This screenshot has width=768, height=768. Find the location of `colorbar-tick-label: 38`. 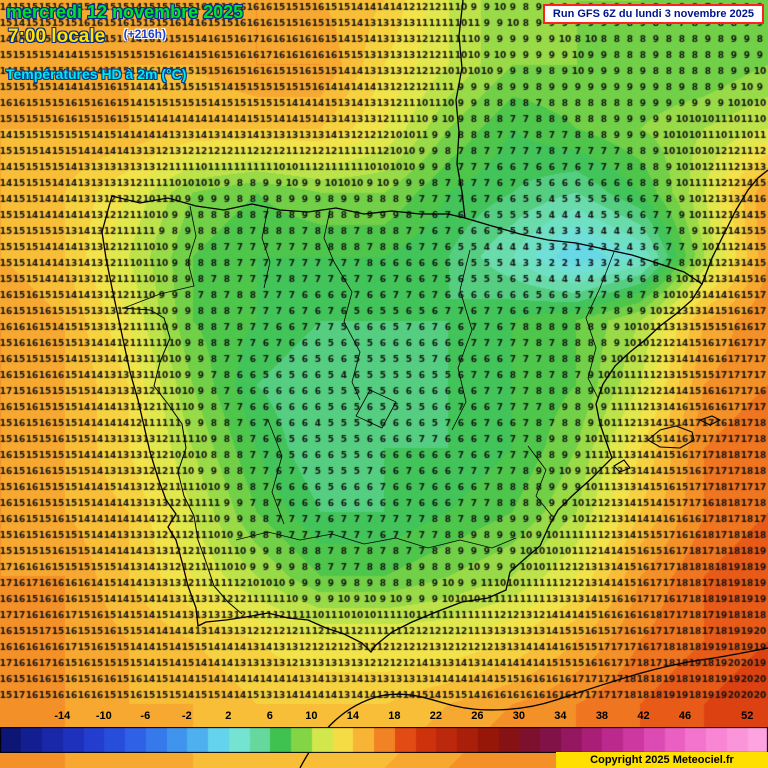

colorbar-tick-label: 38 is located at coordinates (602, 716).